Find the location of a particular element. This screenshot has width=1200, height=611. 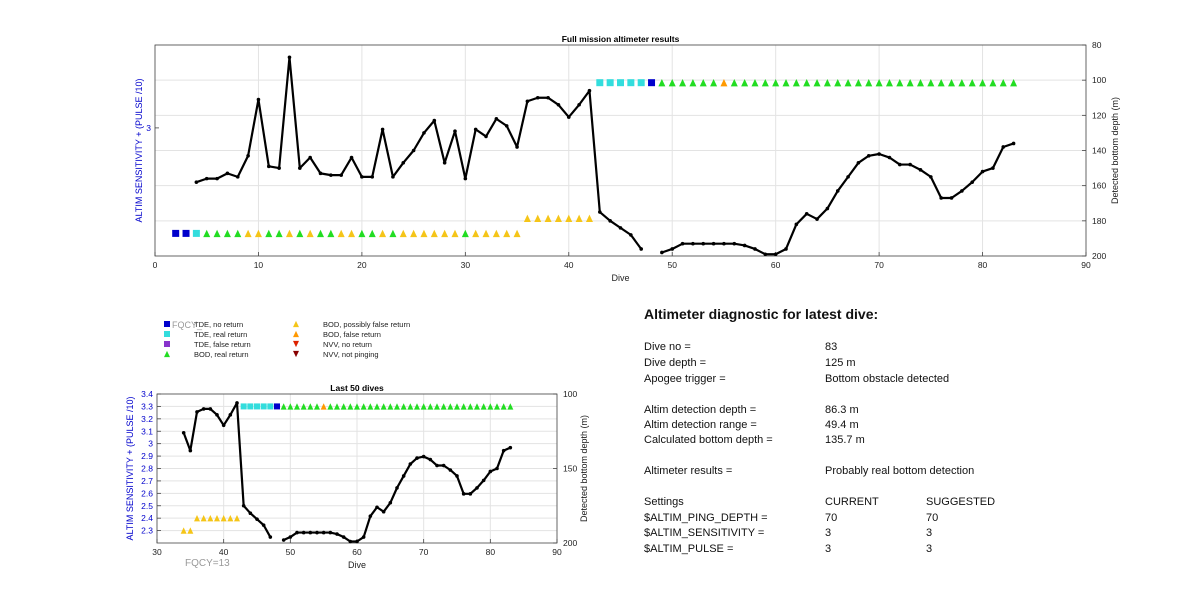

calculated-bottom-depth-label: Calculated bottom depth = is located at coordinates (708, 440).